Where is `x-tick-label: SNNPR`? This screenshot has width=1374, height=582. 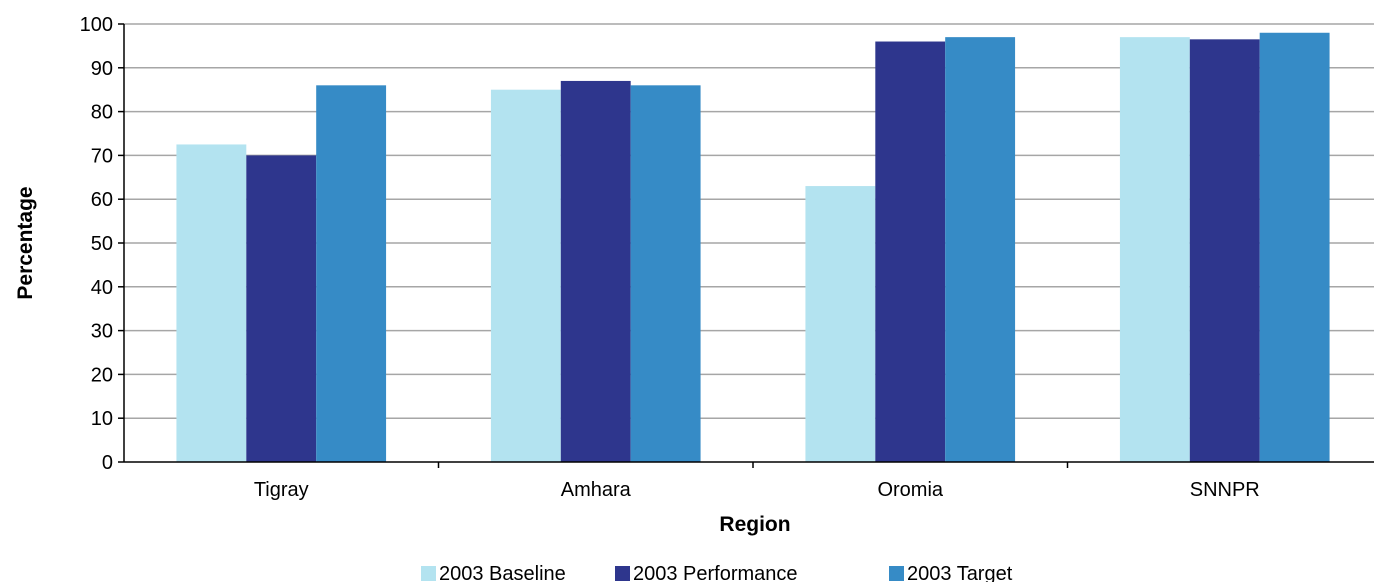
x-tick-label: SNNPR is located at coordinates (1225, 490).